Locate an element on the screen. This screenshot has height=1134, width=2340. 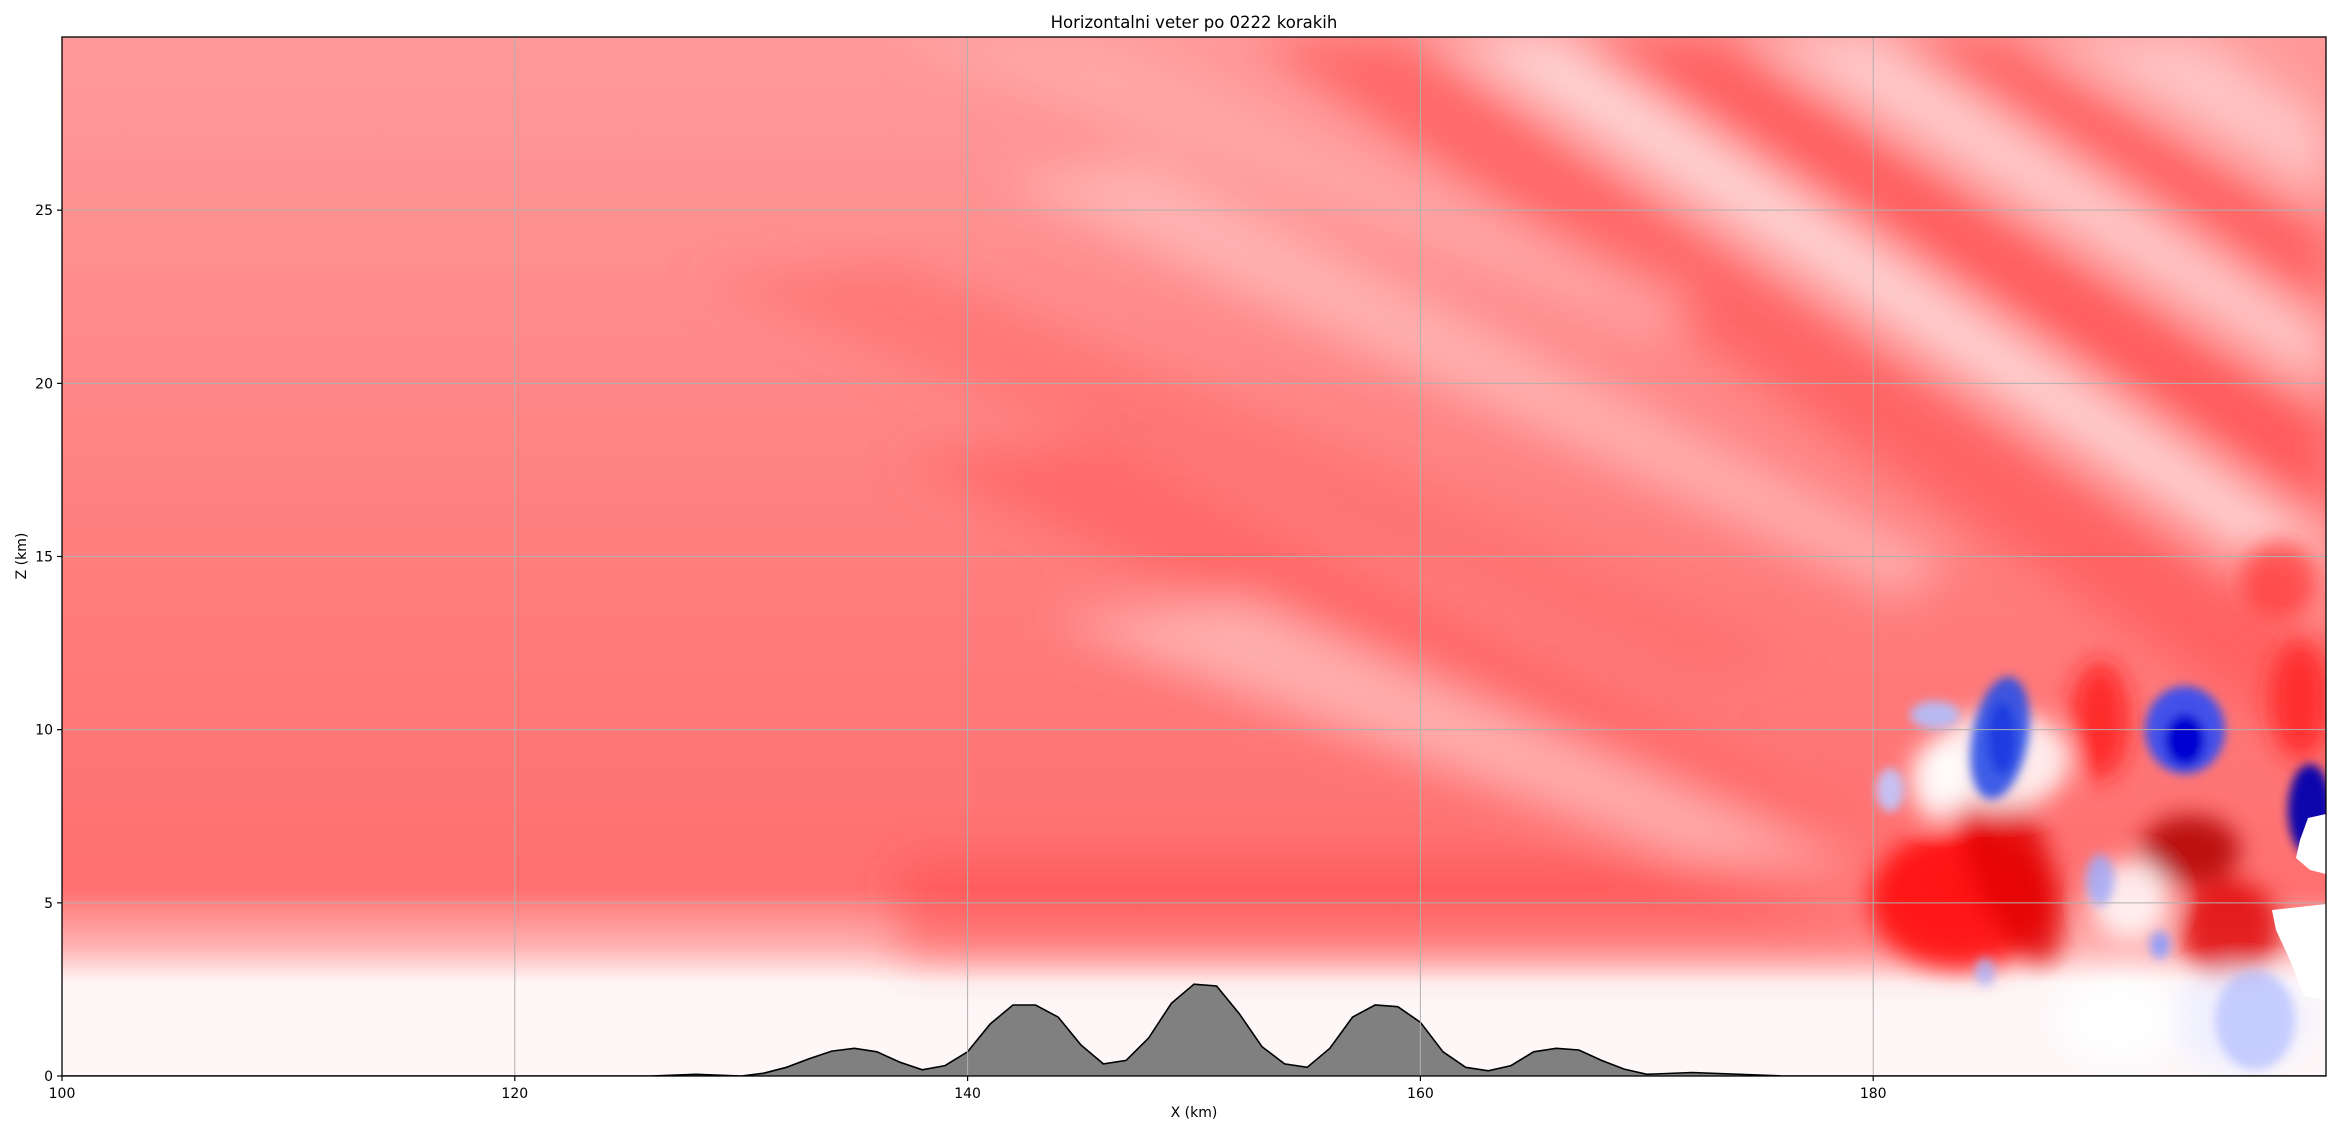
x-tick-label-140: 140 is located at coordinates (967, 1094).